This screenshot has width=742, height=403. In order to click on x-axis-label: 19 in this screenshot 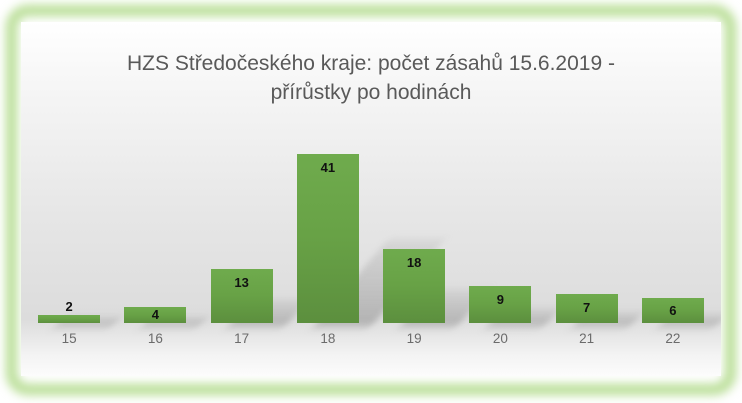, I will do `click(414, 338)`.